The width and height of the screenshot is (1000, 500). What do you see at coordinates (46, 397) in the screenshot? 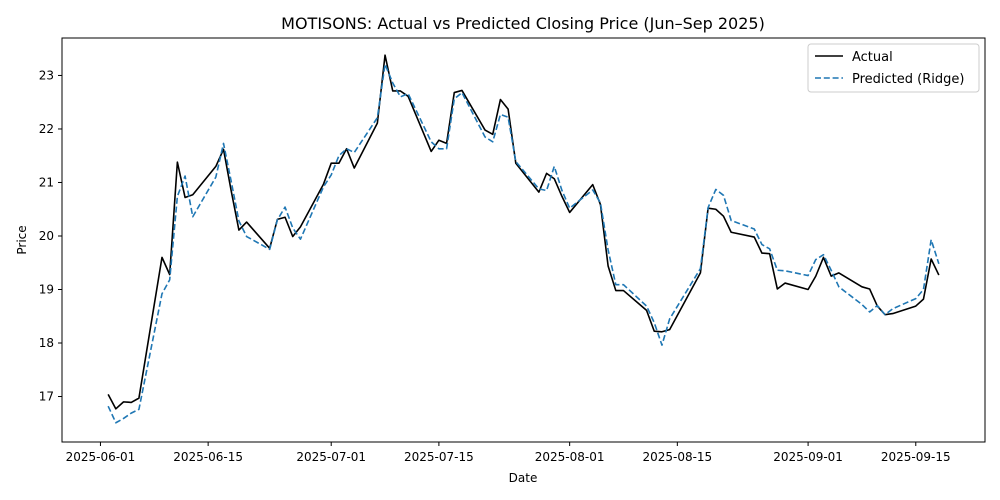
I see `y-tick-label: 17` at bounding box center [46, 397].